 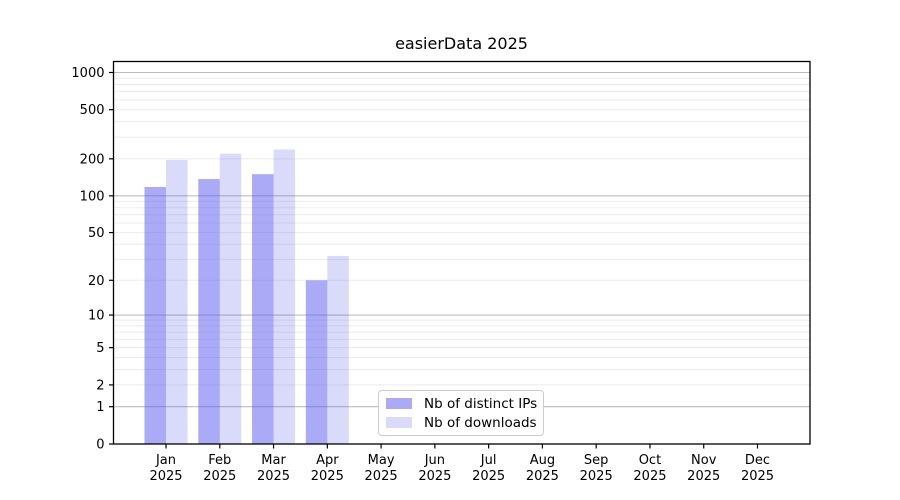 What do you see at coordinates (434, 460) in the screenshot?
I see `x-tick-label-month: Jun` at bounding box center [434, 460].